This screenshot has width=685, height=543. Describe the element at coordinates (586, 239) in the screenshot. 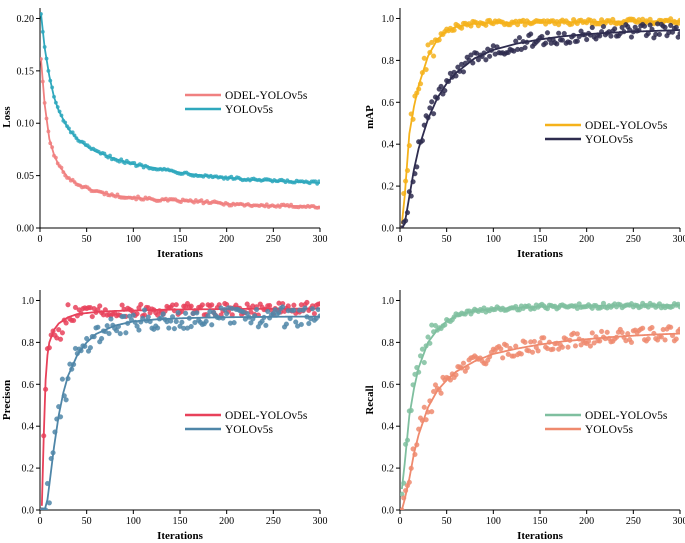

I see `x-tick-label: 200` at that location.